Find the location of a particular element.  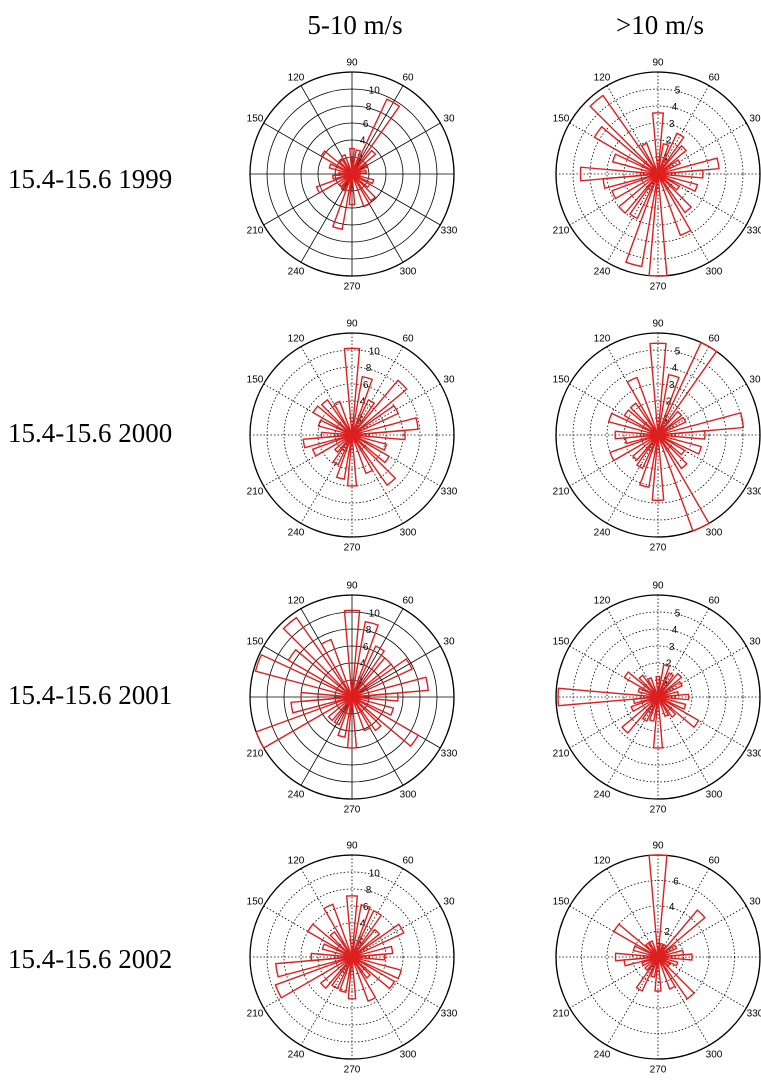

rose-chart-4-2: 90 60 30 330 300 270 240 210 150 120 2 4 6 is located at coordinates (657, 958).